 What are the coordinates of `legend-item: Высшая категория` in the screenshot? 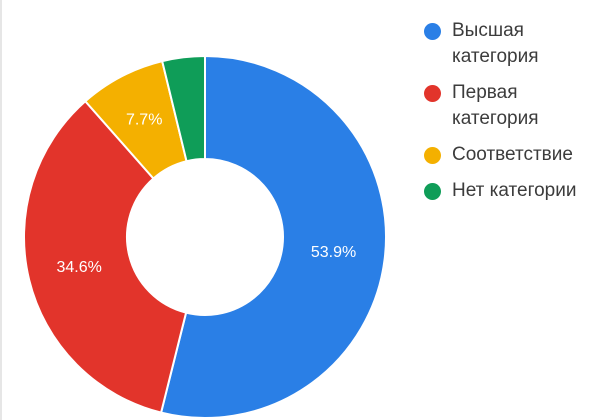 It's located at (512, 44).